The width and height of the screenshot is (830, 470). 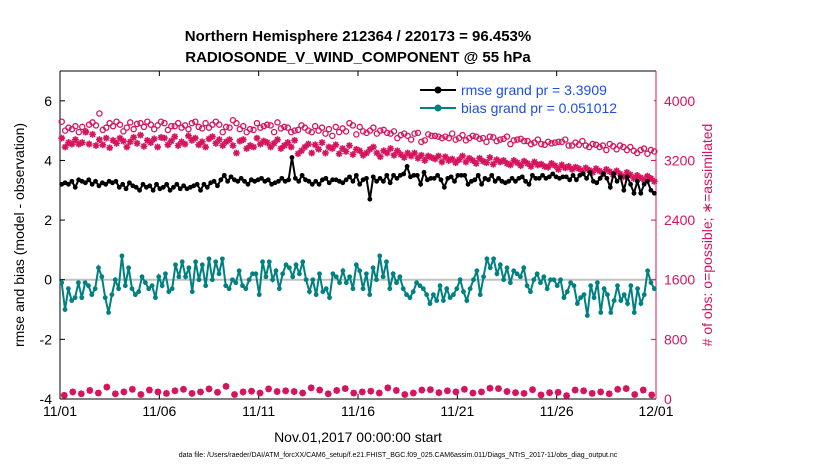 I want to click on y-axis-right-label: # of obs: o=possible; ∗=assimilated, so click(x=707, y=235).